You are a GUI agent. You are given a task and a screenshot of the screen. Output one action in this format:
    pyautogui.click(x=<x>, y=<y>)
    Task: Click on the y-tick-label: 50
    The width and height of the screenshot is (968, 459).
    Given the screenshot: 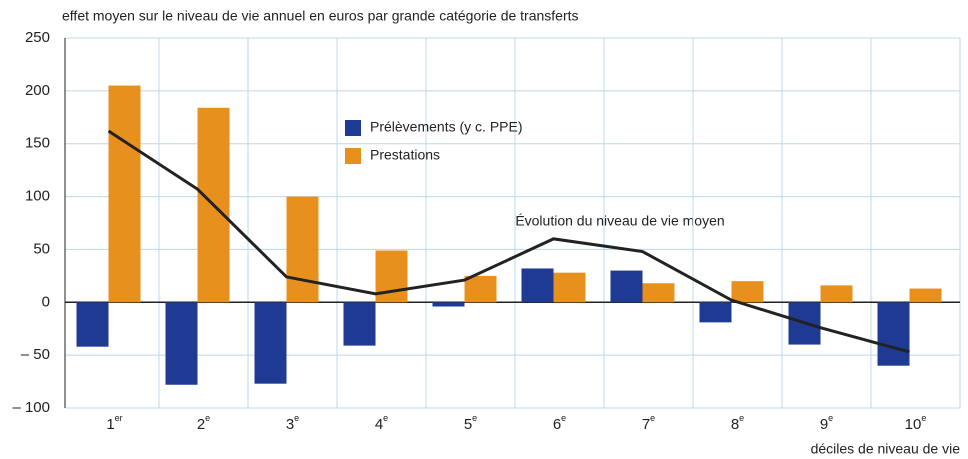 What is the action you would take?
    pyautogui.click(x=41, y=248)
    